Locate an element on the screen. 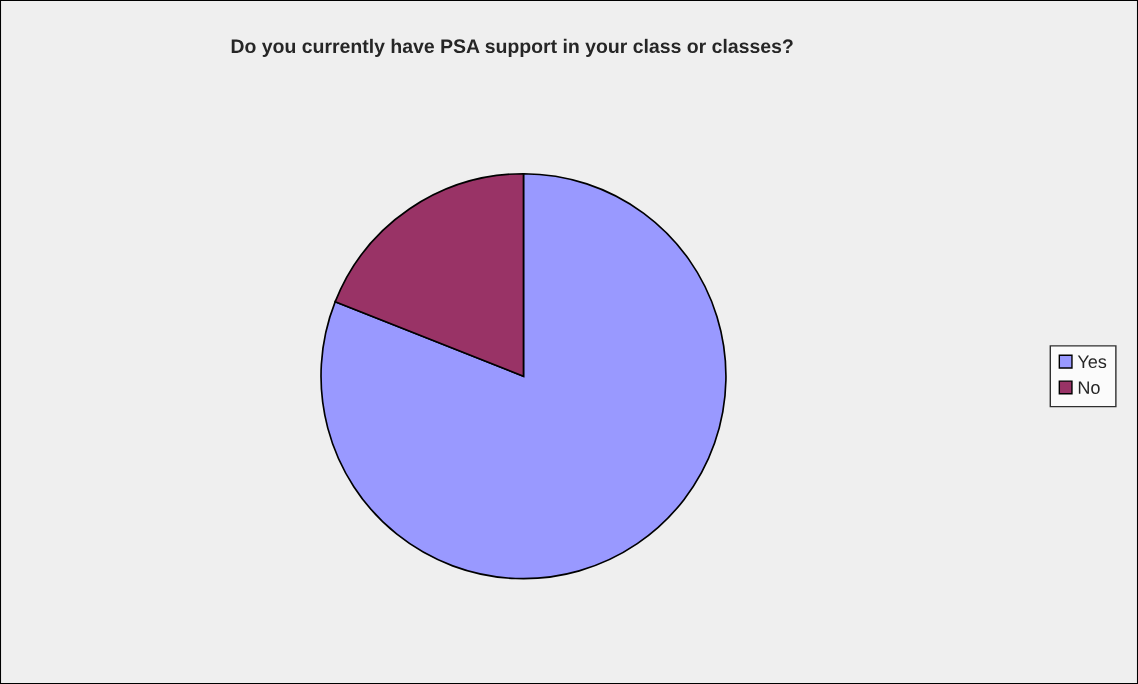 Image resolution: width=1138 pixels, height=684 pixels. legend-label: No is located at coordinates (1089, 387).